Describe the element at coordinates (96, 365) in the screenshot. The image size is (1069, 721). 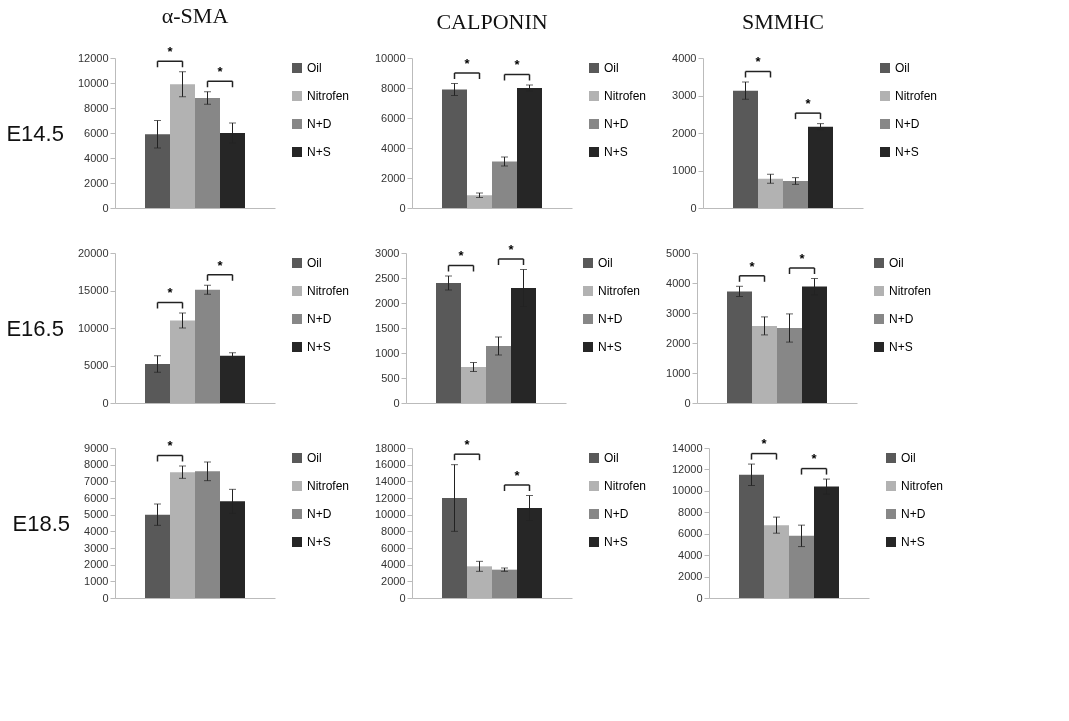
I see `y-tick-label: 5000` at that location.